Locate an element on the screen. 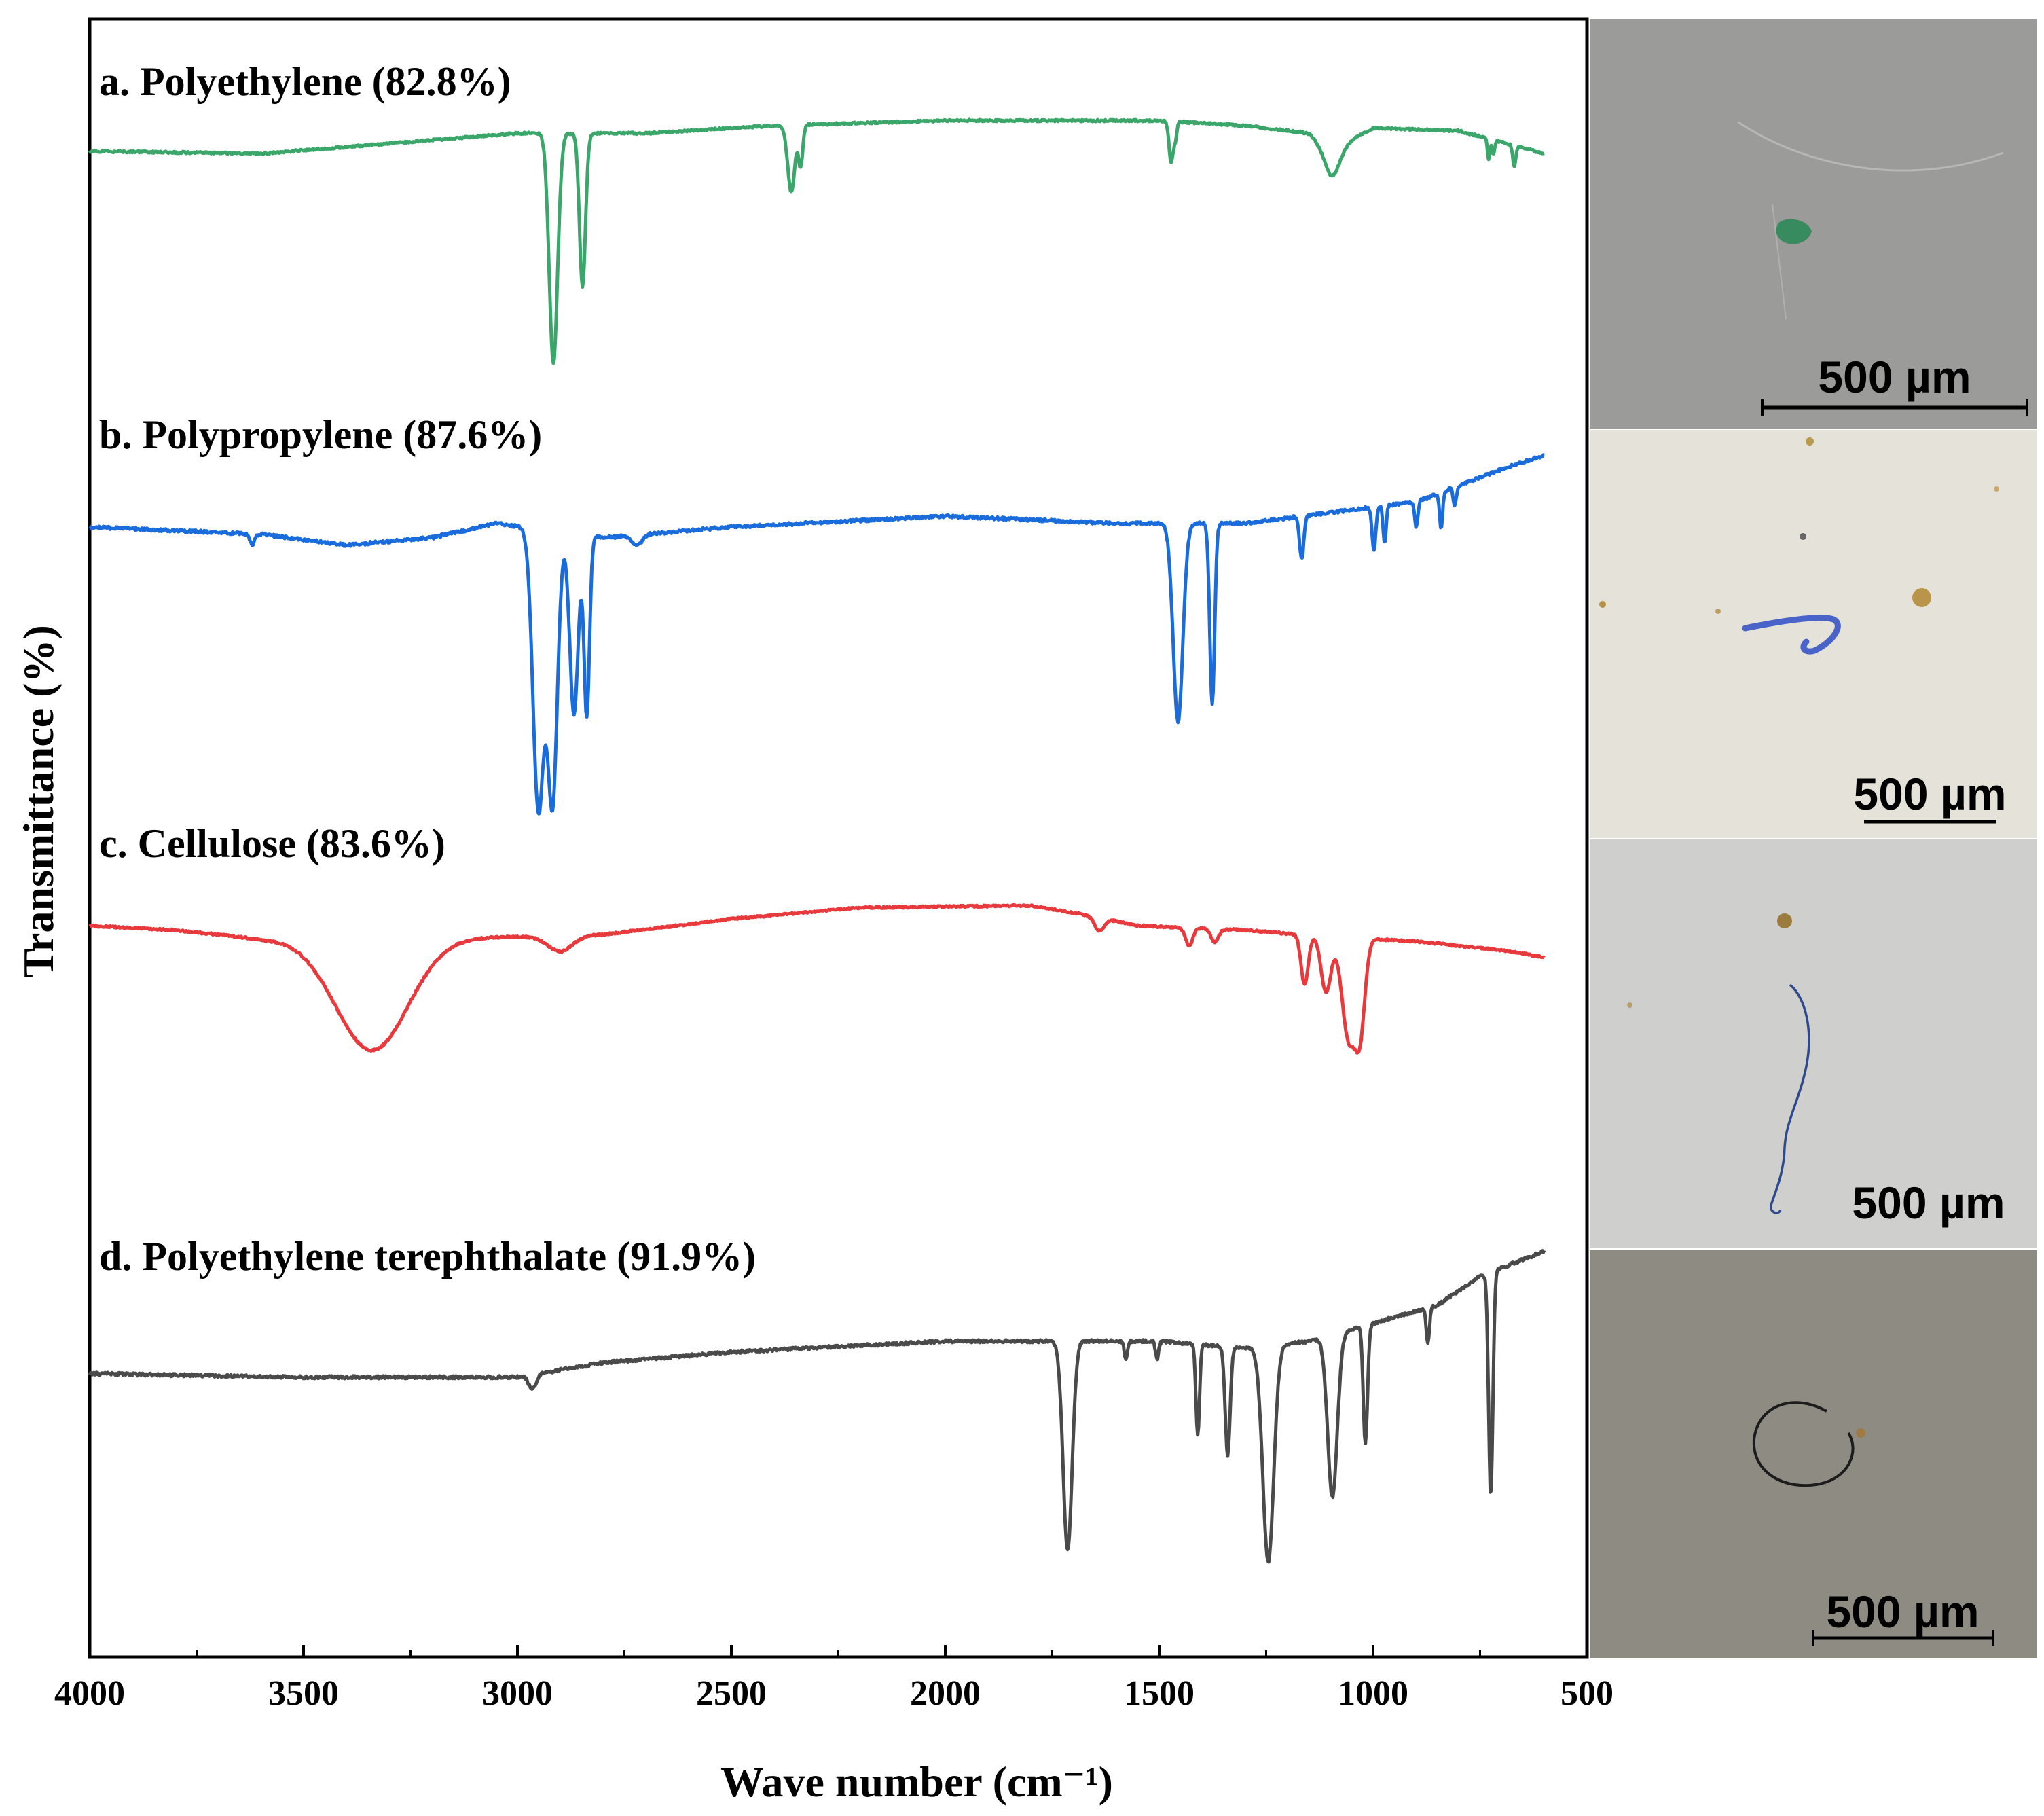  micrograph-d-background is located at coordinates (1813, 1454).